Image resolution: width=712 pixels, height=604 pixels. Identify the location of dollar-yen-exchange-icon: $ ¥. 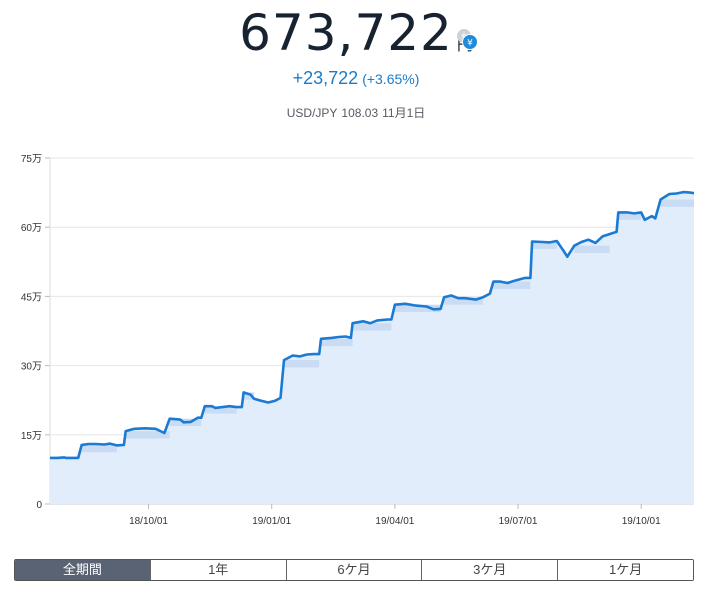
(467, 39).